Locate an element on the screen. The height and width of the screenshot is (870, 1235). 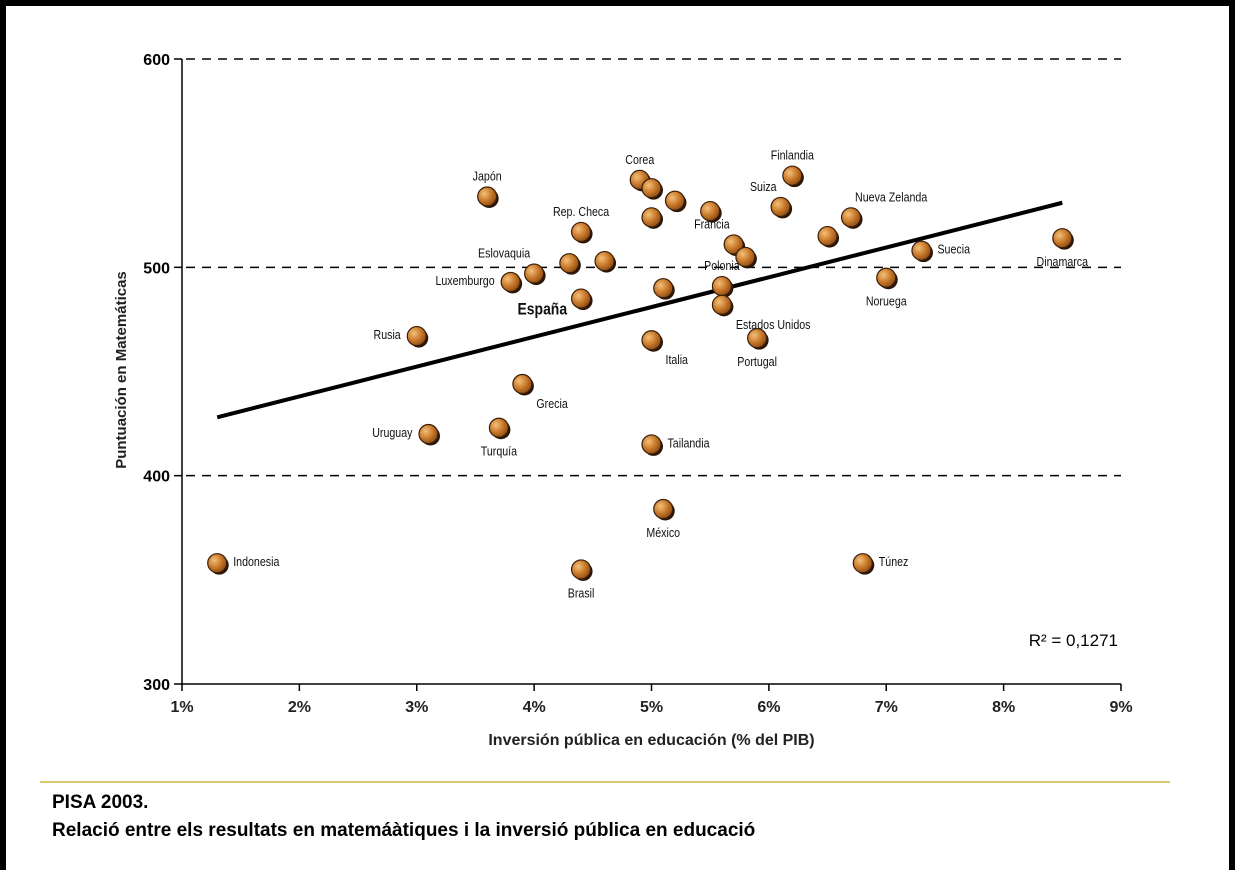
y-tick-label: 400 is located at coordinates (156, 477).